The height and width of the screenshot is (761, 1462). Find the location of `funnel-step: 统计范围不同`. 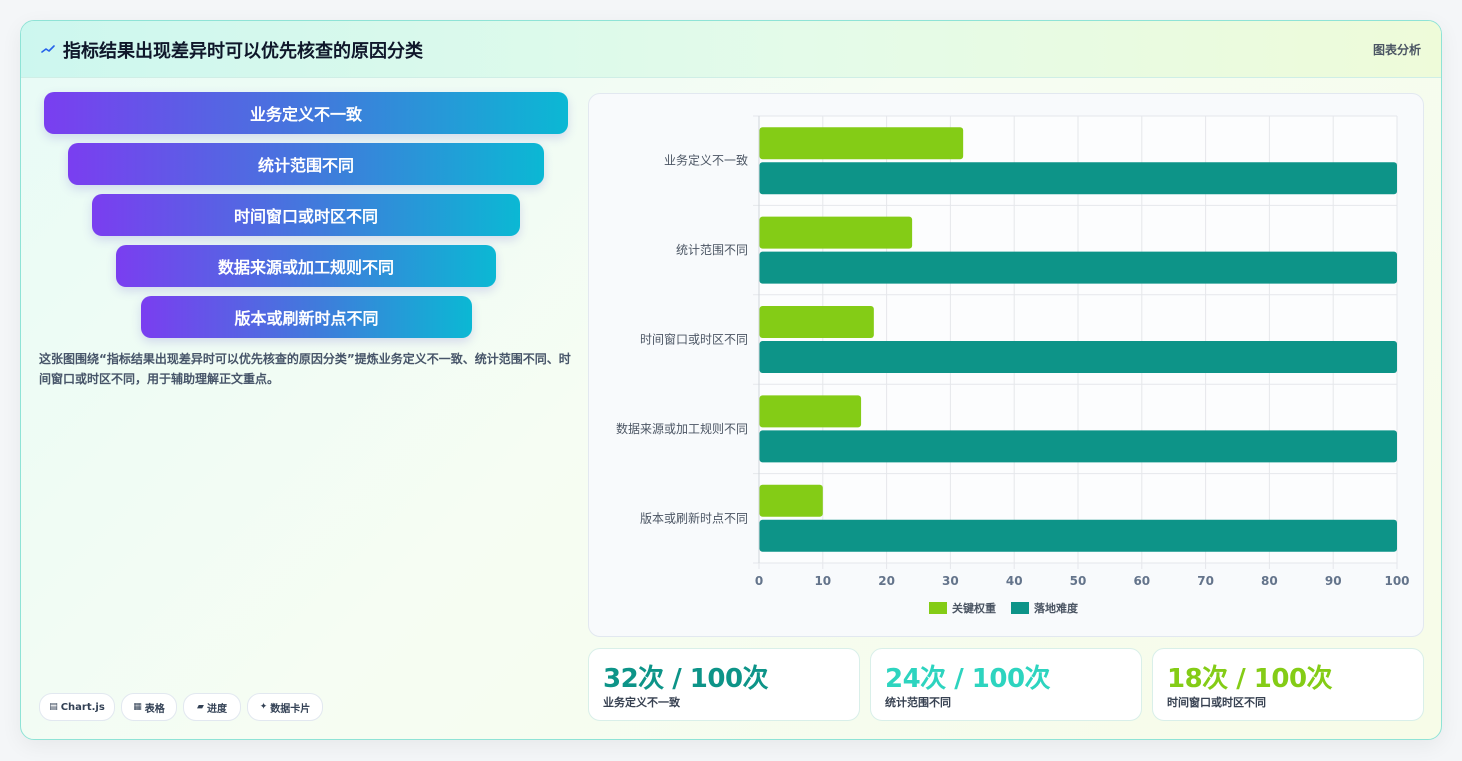

funnel-step: 统计范围不同 is located at coordinates (306, 164).